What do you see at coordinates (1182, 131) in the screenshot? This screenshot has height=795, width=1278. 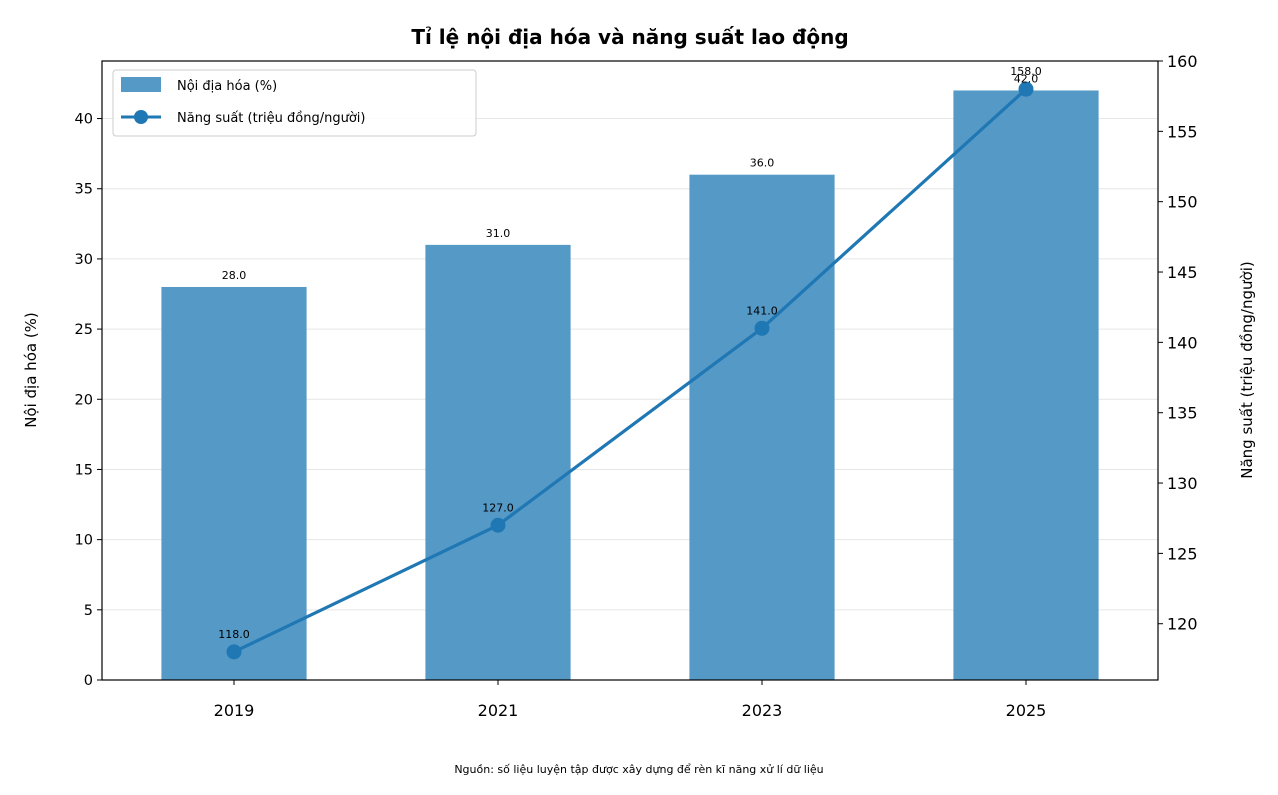 I see `y2-tick-label: 155` at bounding box center [1182, 131].